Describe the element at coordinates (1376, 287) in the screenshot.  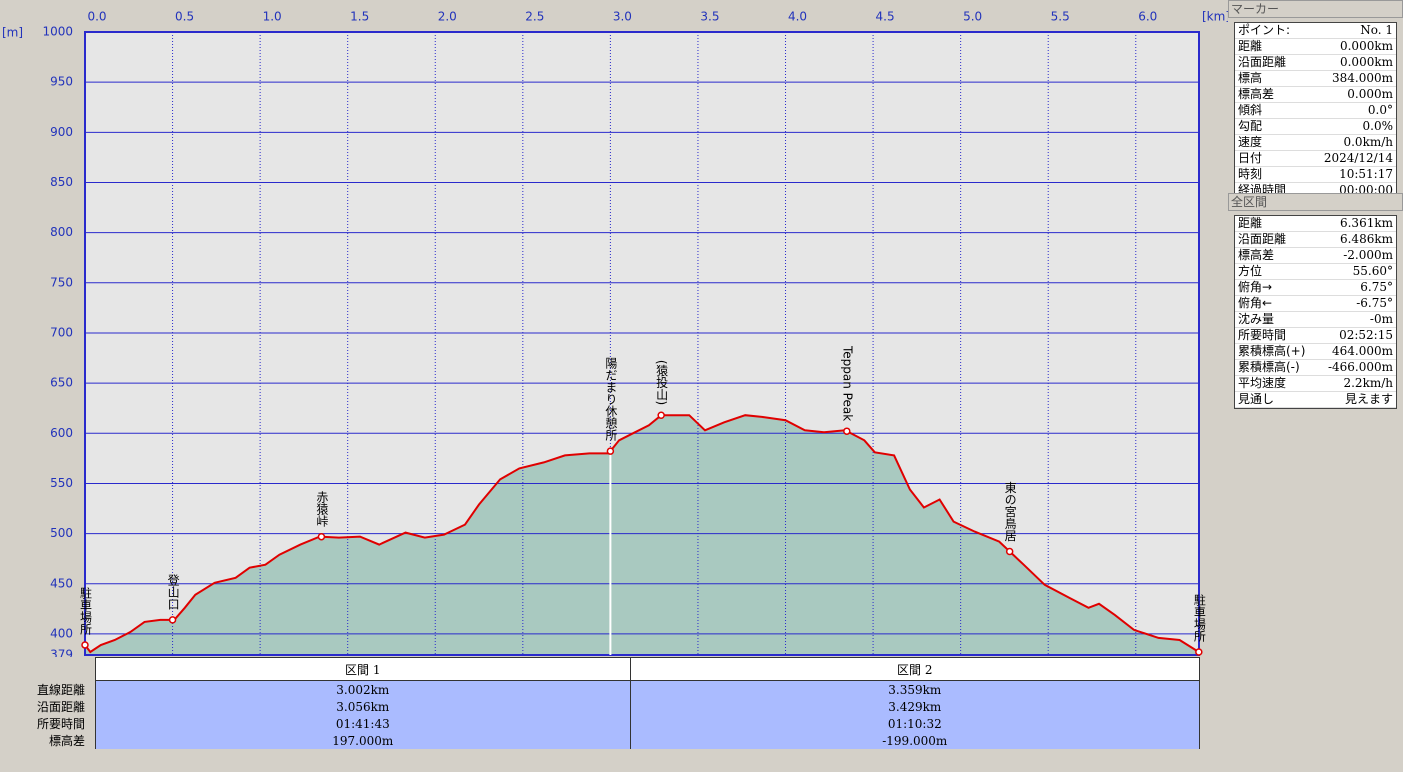
I see `field-value: 6.75°` at that location.